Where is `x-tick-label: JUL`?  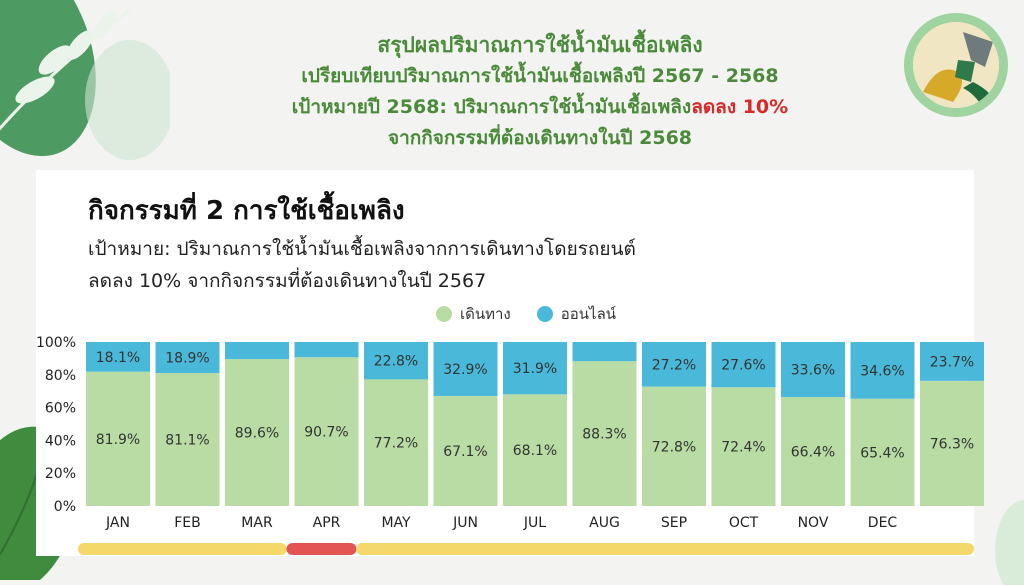
x-tick-label: JUL is located at coordinates (534, 523).